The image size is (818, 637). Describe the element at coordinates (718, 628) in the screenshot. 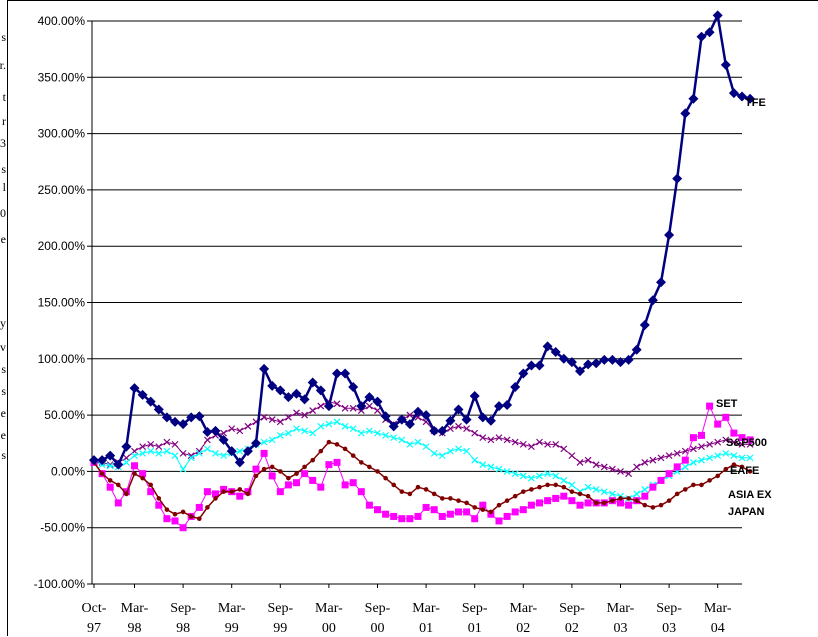

I see `x-tick-label: 04` at that location.